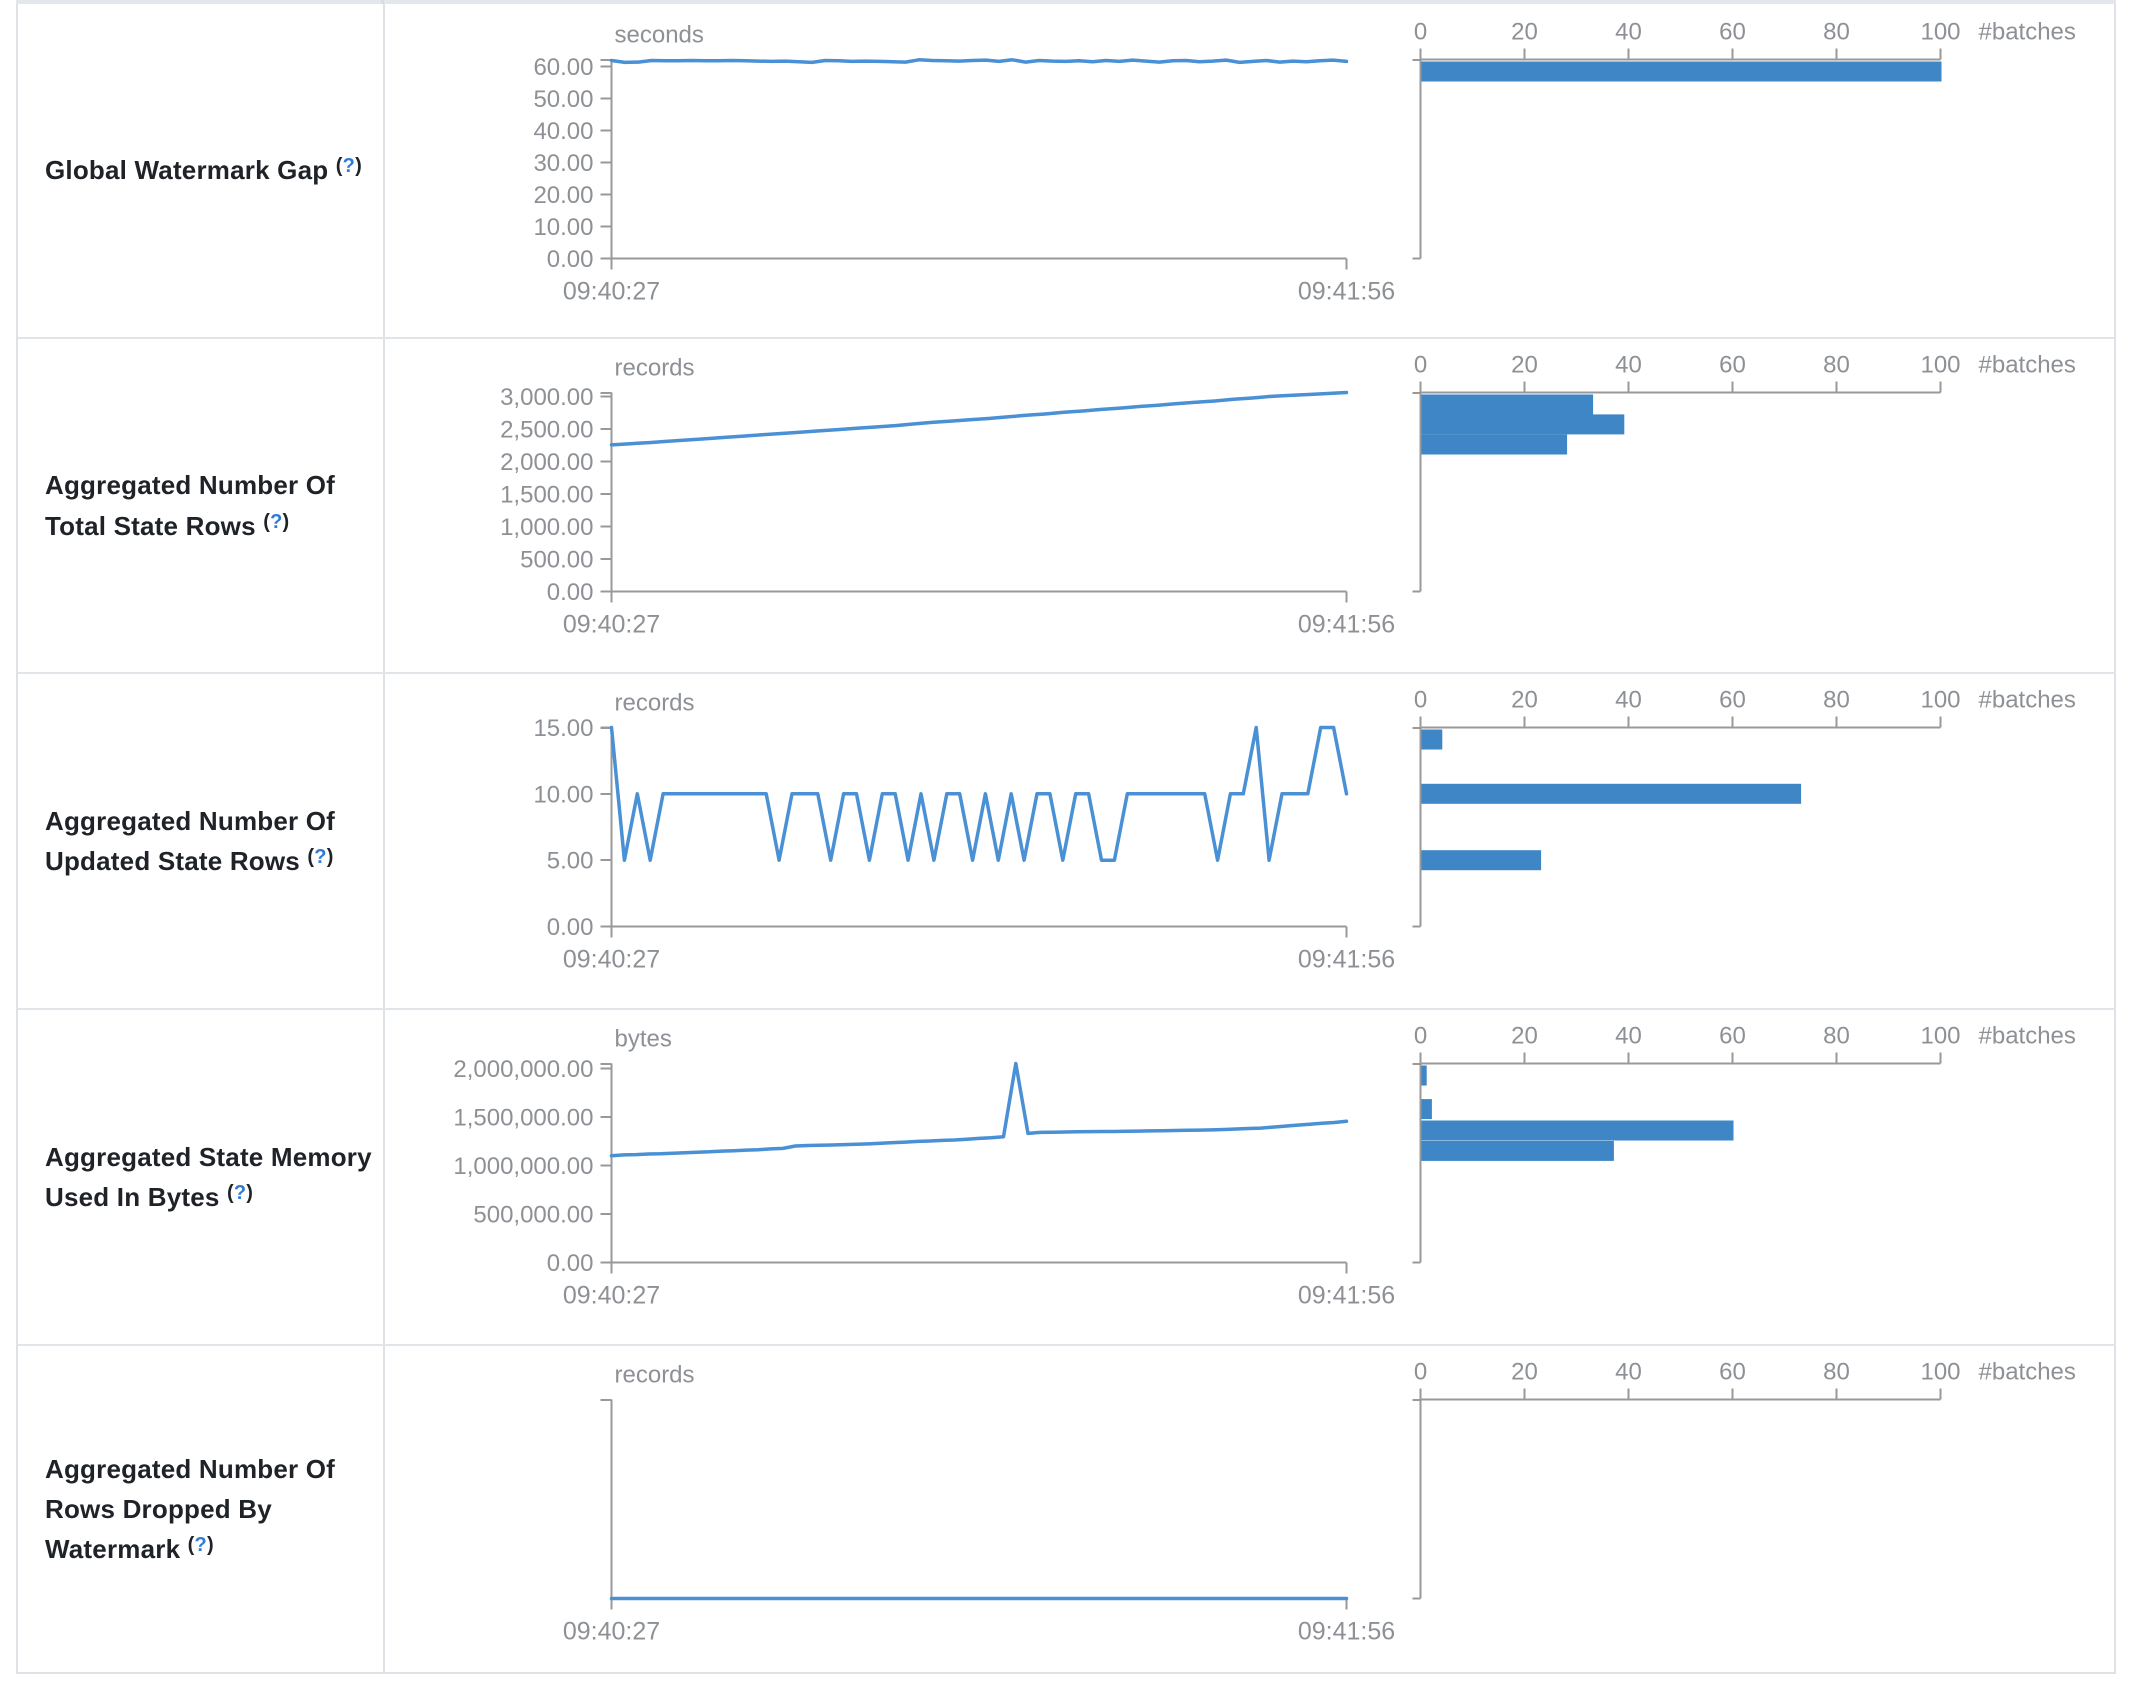 This screenshot has width=2132, height=1686. Describe the element at coordinates (979, 1504) in the screenshot. I see `timeline-chart: records 09:40:27 09:41:56` at that location.